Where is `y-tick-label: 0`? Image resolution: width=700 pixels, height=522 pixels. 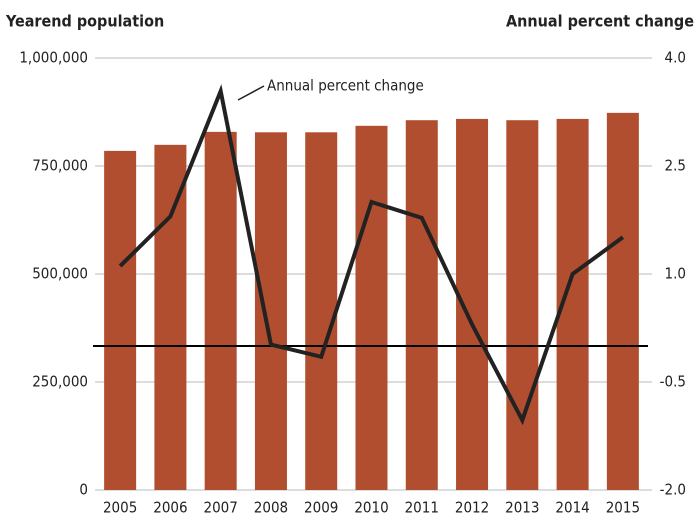 y-tick-label: 0 is located at coordinates (83, 490).